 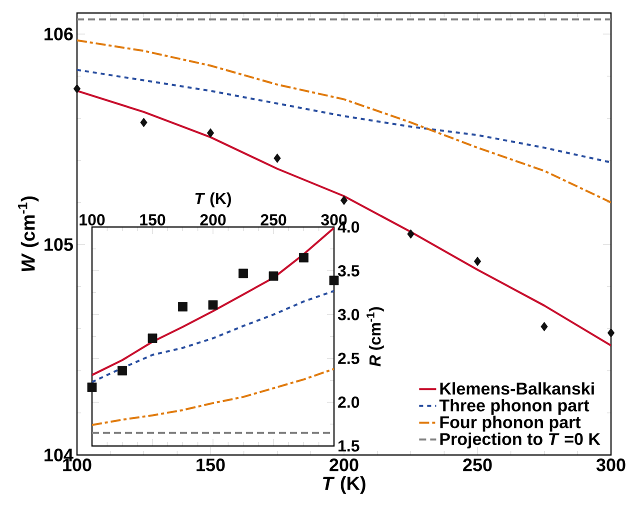 I want to click on y-tick-label: 2.5, so click(x=349, y=358).